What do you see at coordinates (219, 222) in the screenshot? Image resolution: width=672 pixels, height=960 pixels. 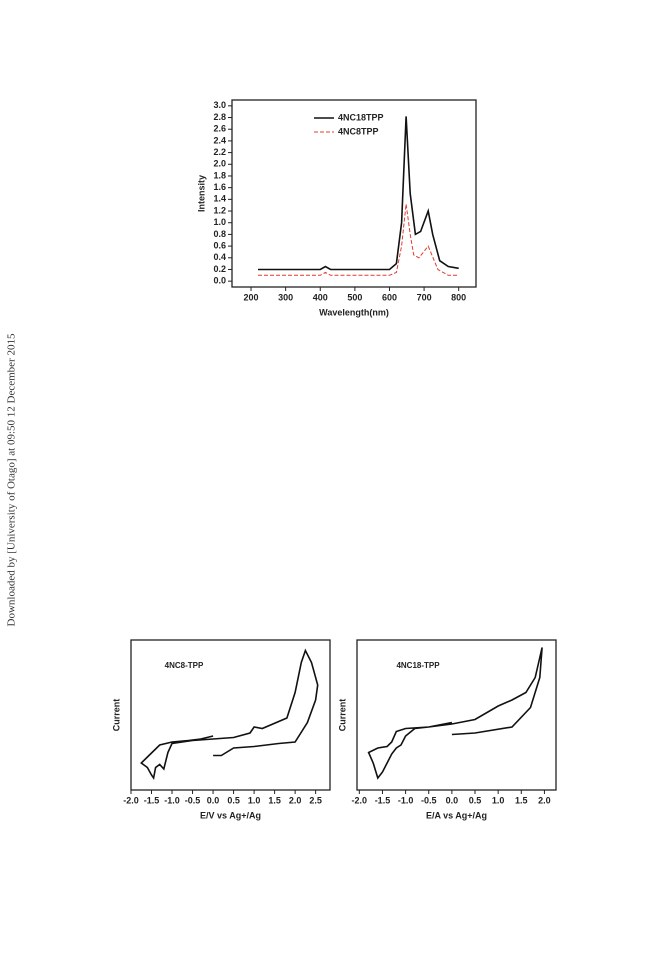 I see `y-tick-label: 1.0` at bounding box center [219, 222].